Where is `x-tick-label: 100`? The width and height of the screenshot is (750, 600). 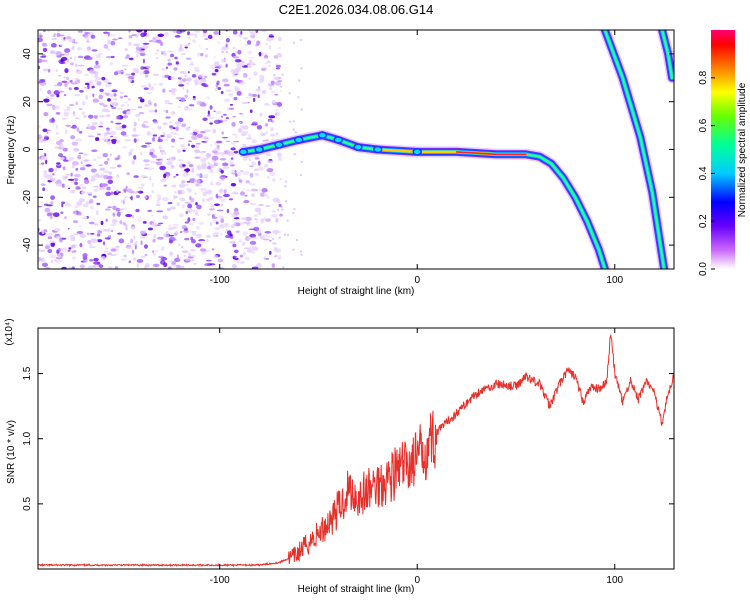 x-tick-label: 100 is located at coordinates (614, 280).